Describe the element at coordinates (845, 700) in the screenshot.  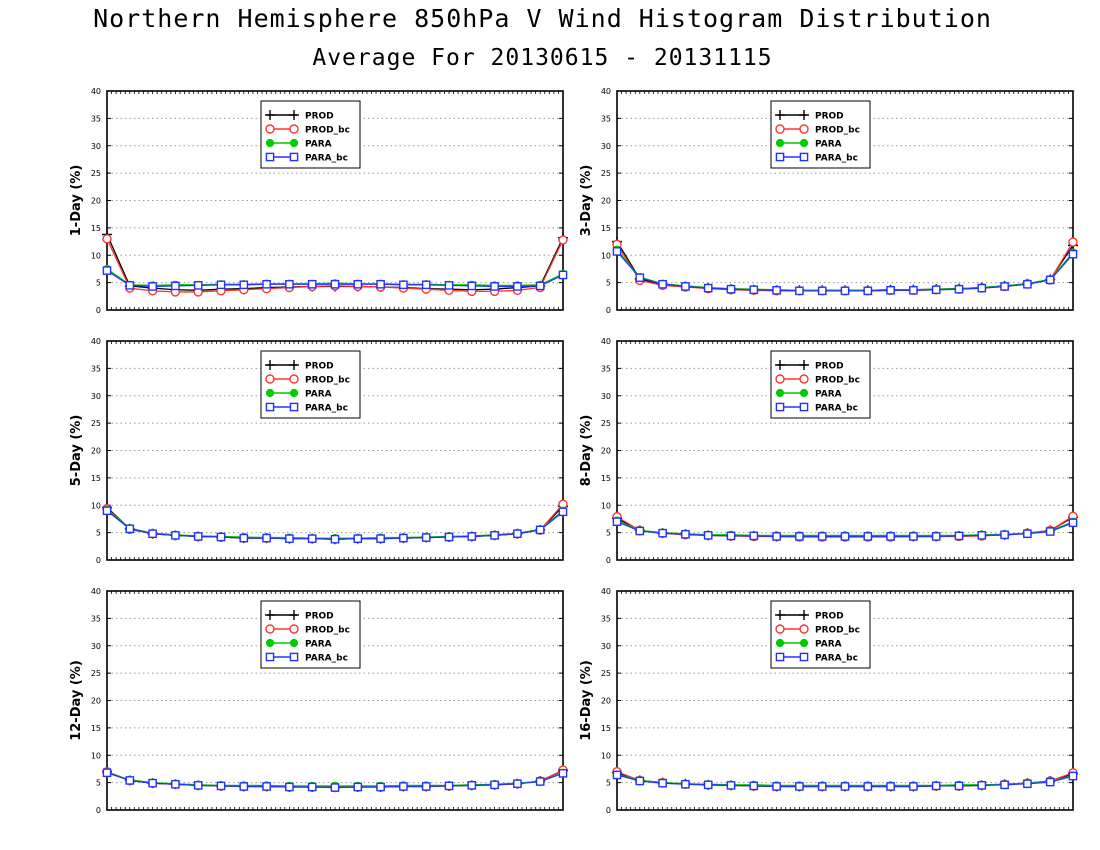
I see `plot-frame` at that location.